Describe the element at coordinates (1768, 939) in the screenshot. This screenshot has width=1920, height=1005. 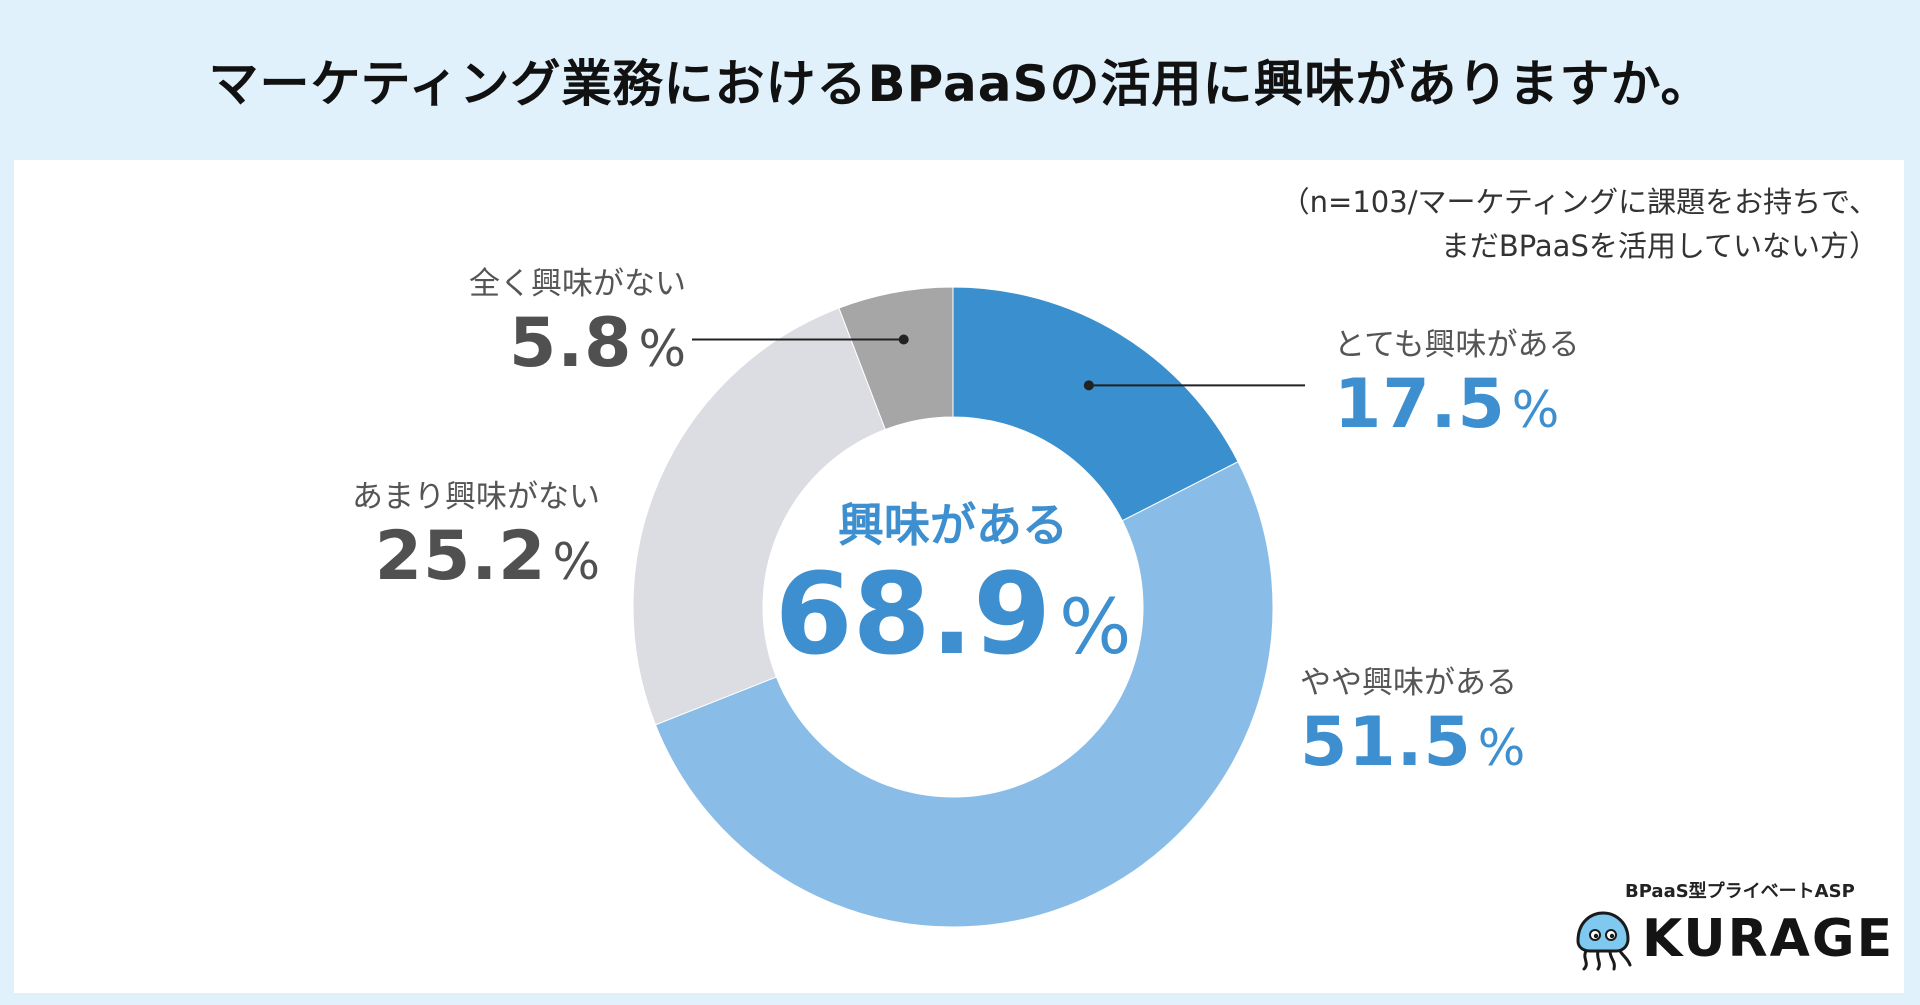
I see `logo-wordmark: KURAGE` at that location.